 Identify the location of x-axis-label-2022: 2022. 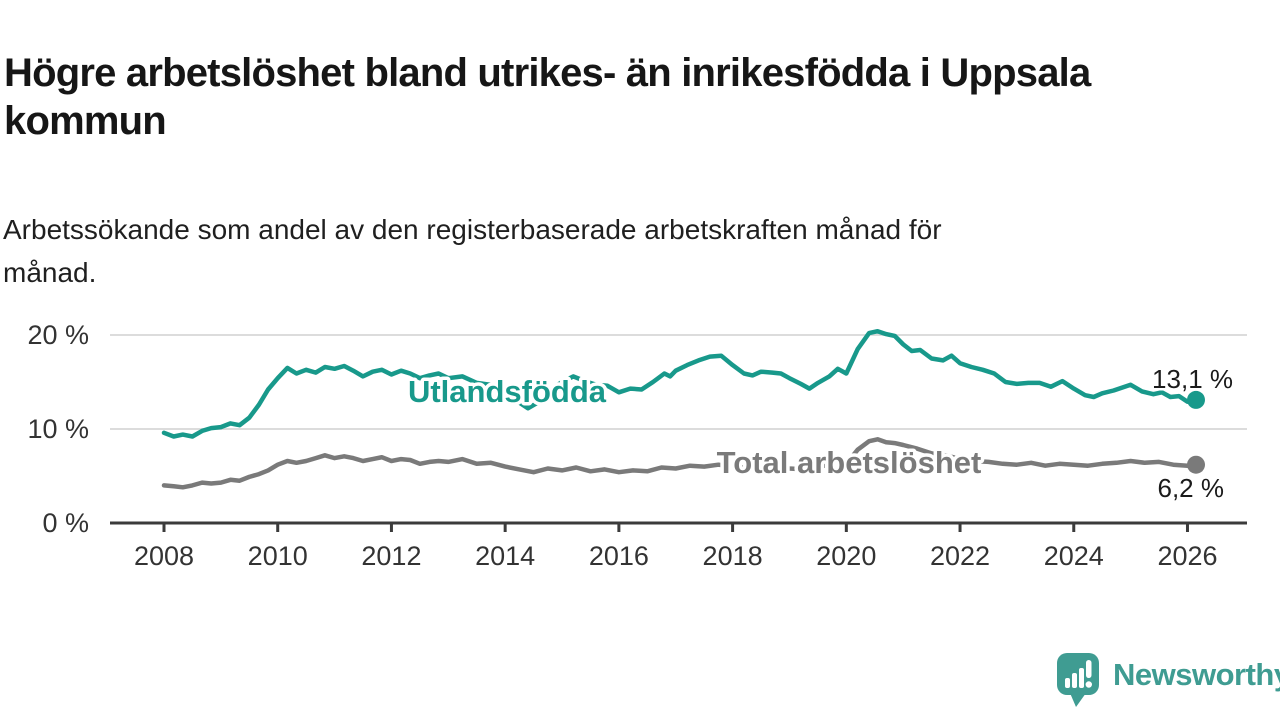
(960, 556).